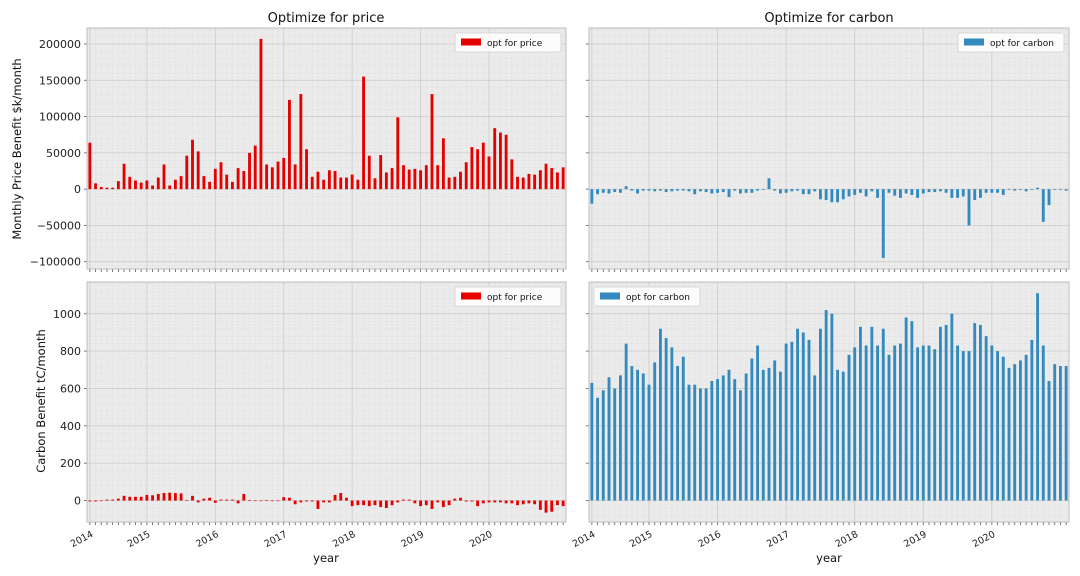  What do you see at coordinates (344, 539) in the screenshot?
I see `x-tick-label: 2018` at bounding box center [344, 539].